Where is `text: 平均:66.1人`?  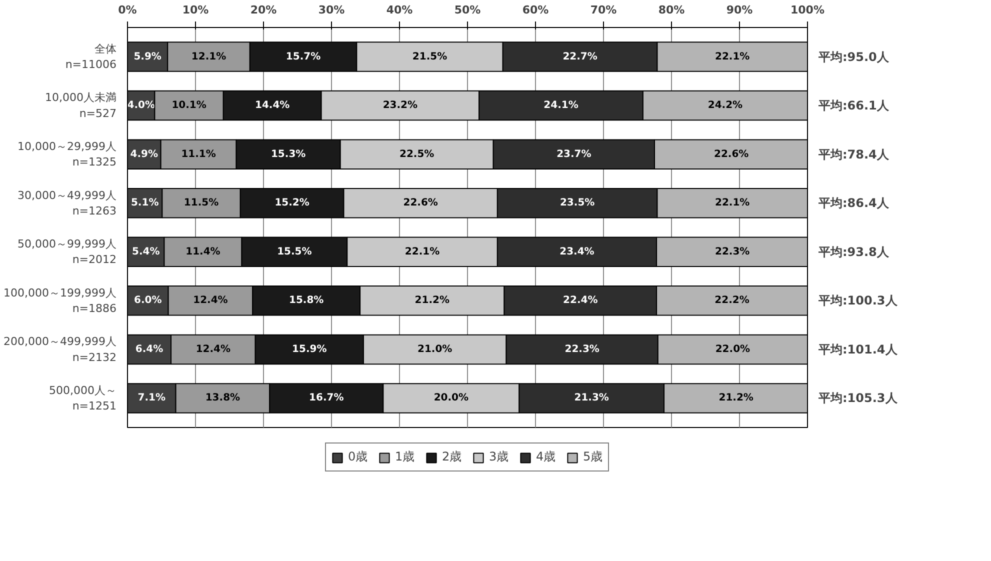
text: 平均:66.1人 is located at coordinates (854, 105).